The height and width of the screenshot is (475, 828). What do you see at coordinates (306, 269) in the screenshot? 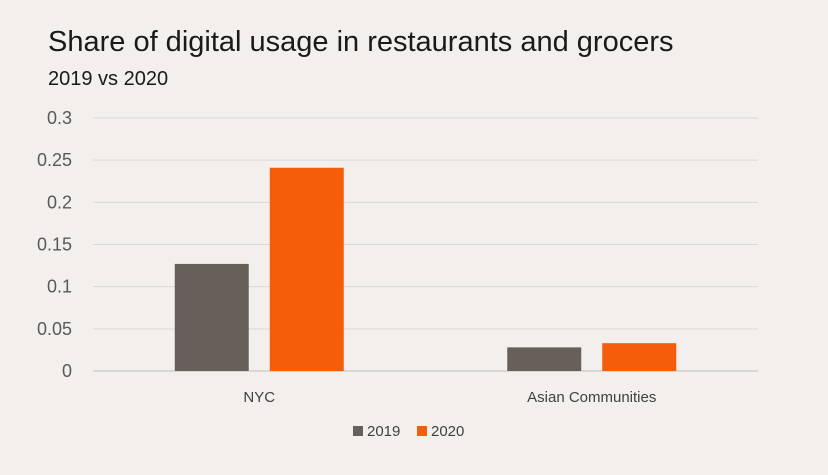
I see `bar-2020-nyc` at bounding box center [306, 269].